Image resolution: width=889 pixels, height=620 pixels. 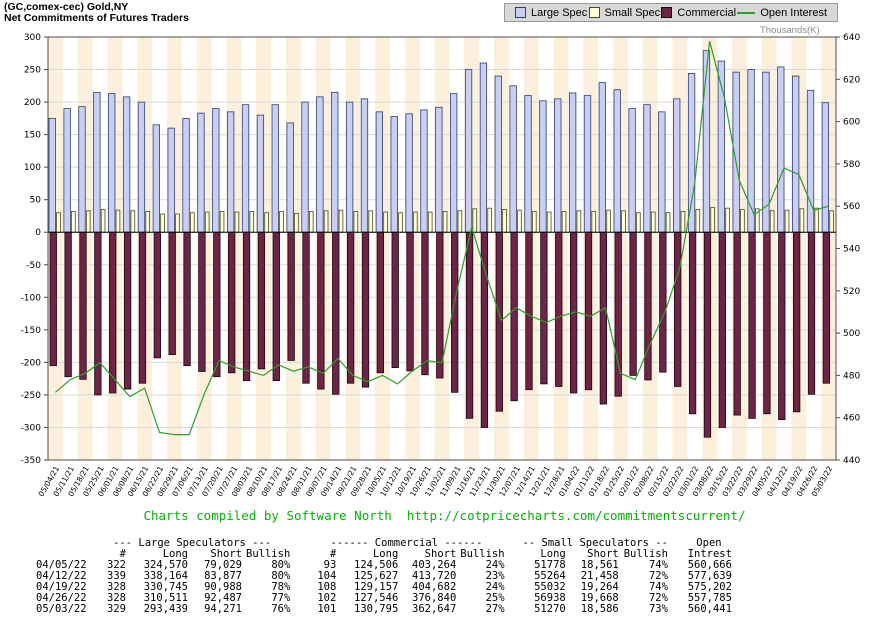 I want to click on cell-ss-short: 19,668, so click(x=599, y=598).